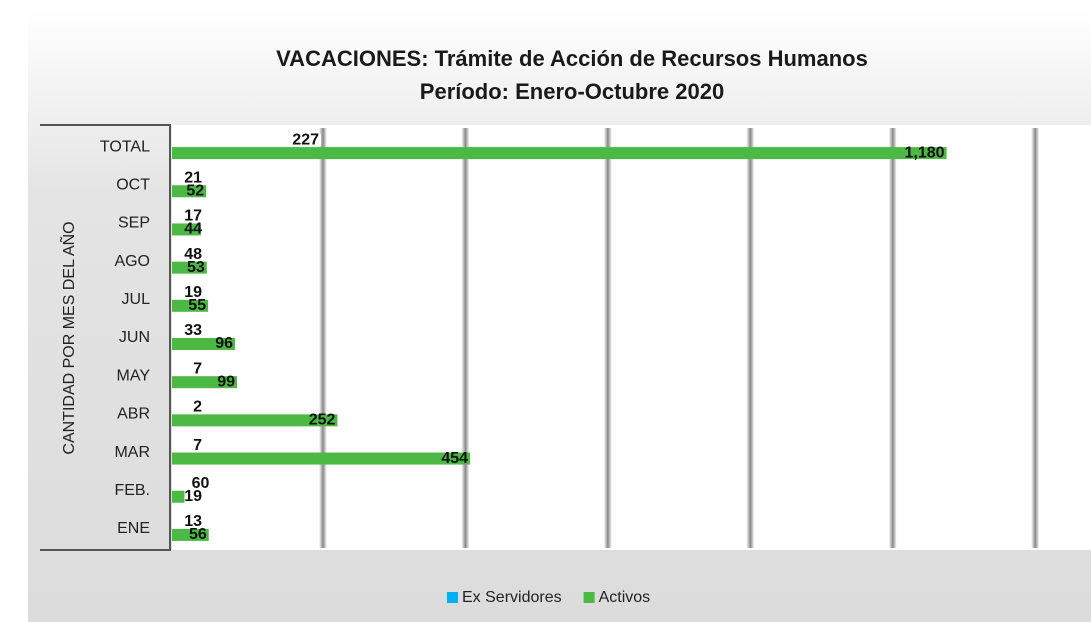 This screenshot has height=622, width=1091. Describe the element at coordinates (134, 375) in the screenshot. I see `y-tick-label: MAY` at that location.